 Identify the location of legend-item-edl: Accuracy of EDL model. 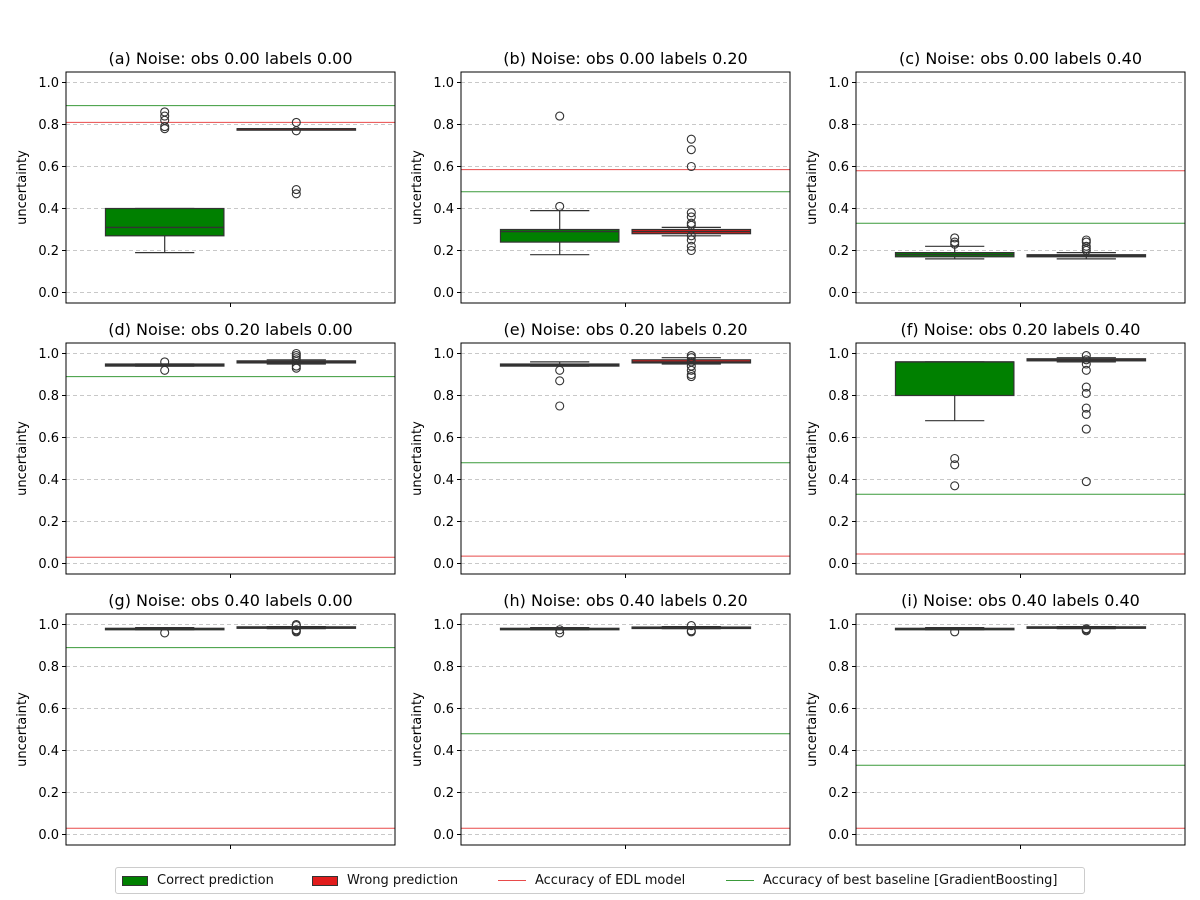
(591, 880).